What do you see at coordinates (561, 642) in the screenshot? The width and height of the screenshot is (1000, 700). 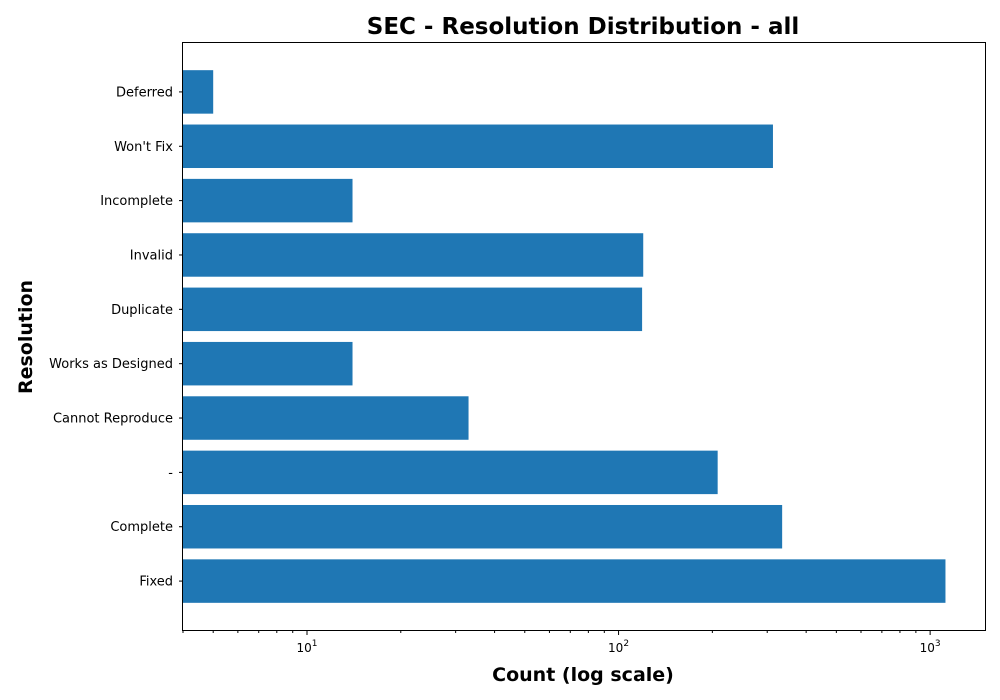 I see `x-axis: 10¹ 10² 10³` at bounding box center [561, 642].